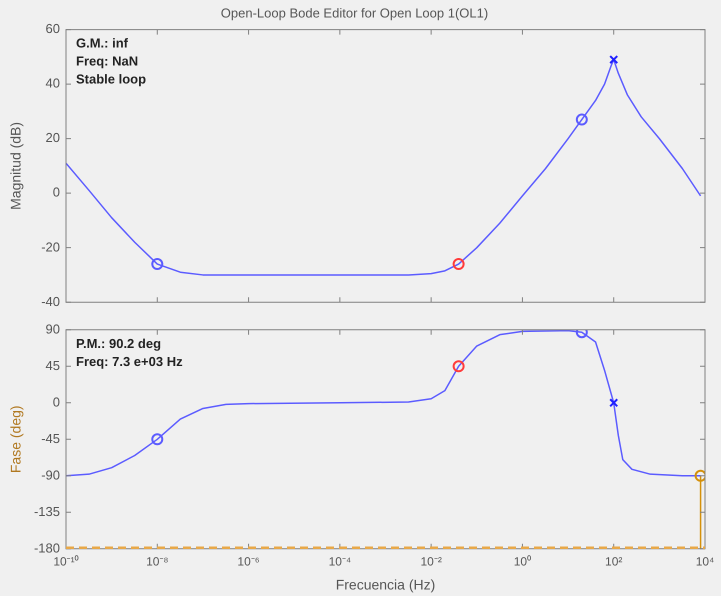  I want to click on y-tick-label: 60, so click(53, 28).